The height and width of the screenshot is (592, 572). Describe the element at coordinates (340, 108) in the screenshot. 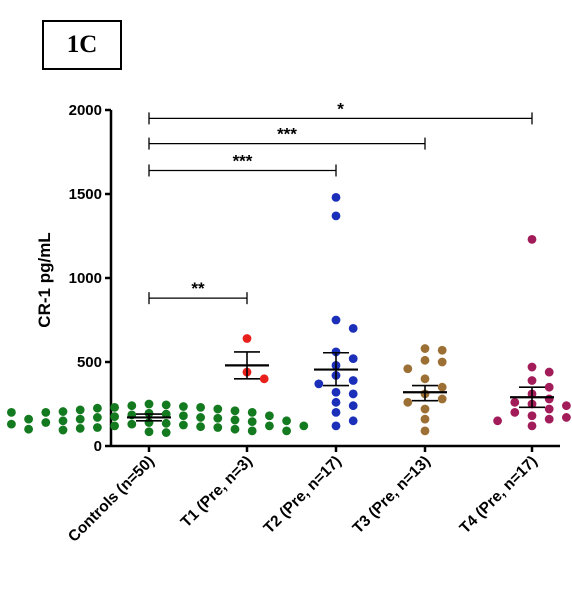

I see `significance-label: *` at that location.